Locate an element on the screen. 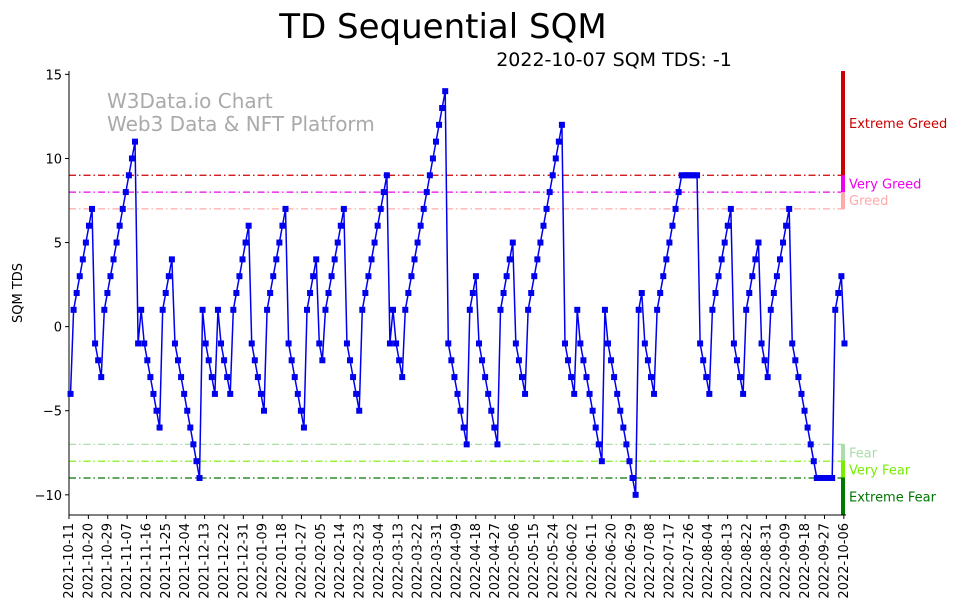  threshold-label-very-greed: Very Greed is located at coordinates (885, 185).